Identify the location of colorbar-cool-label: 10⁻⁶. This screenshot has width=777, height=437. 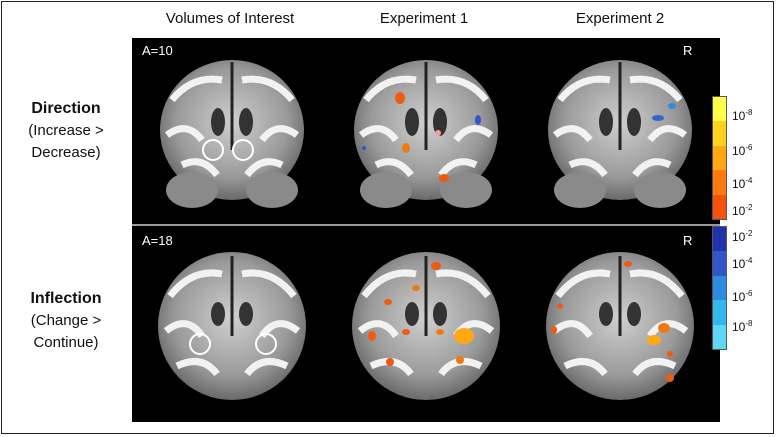
(742, 296).